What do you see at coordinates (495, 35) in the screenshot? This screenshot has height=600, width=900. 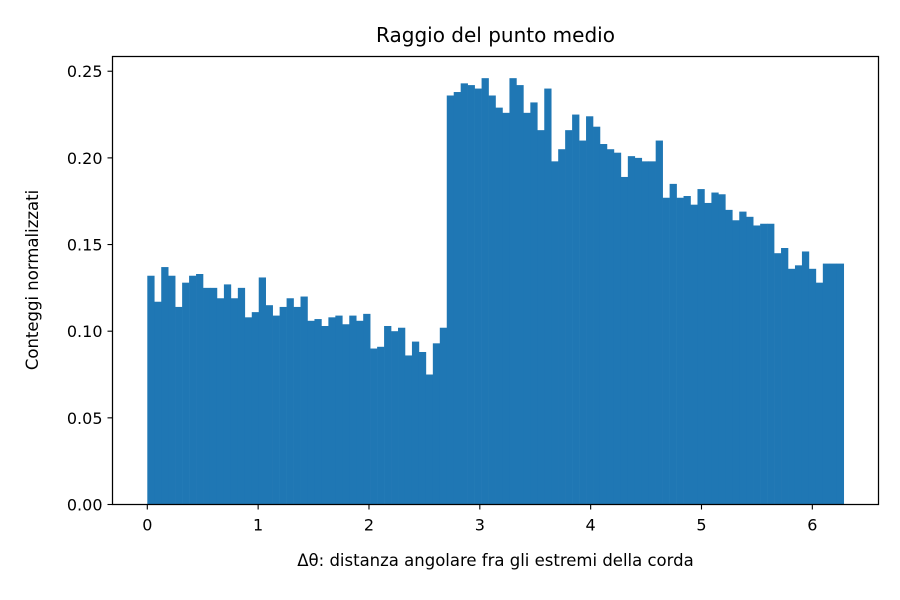 I see `chart-title: Raggio del punto medio` at bounding box center [495, 35].